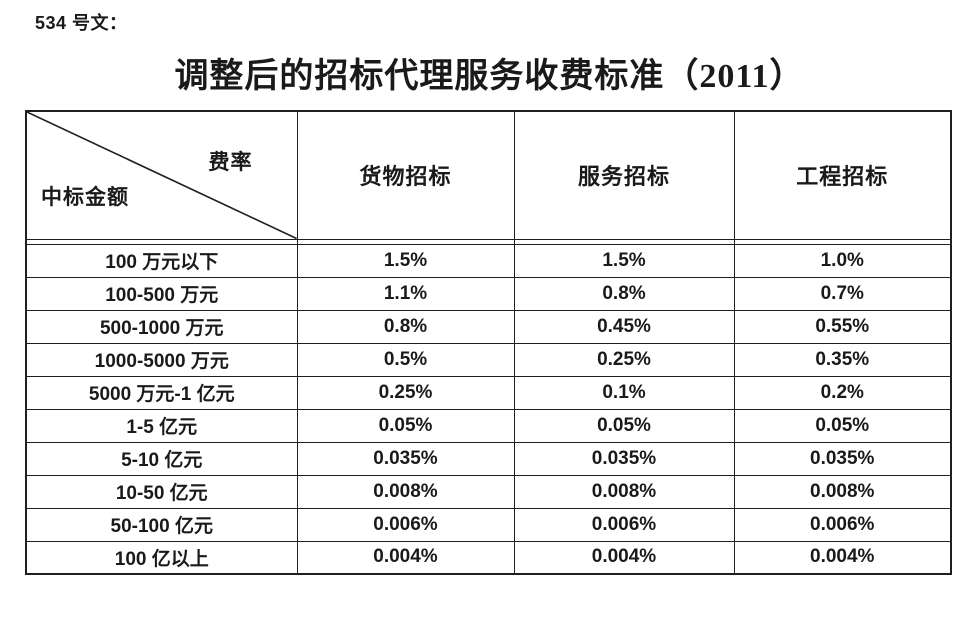  What do you see at coordinates (842, 326) in the screenshot?
I see `rate-cell: 0.55%` at bounding box center [842, 326].